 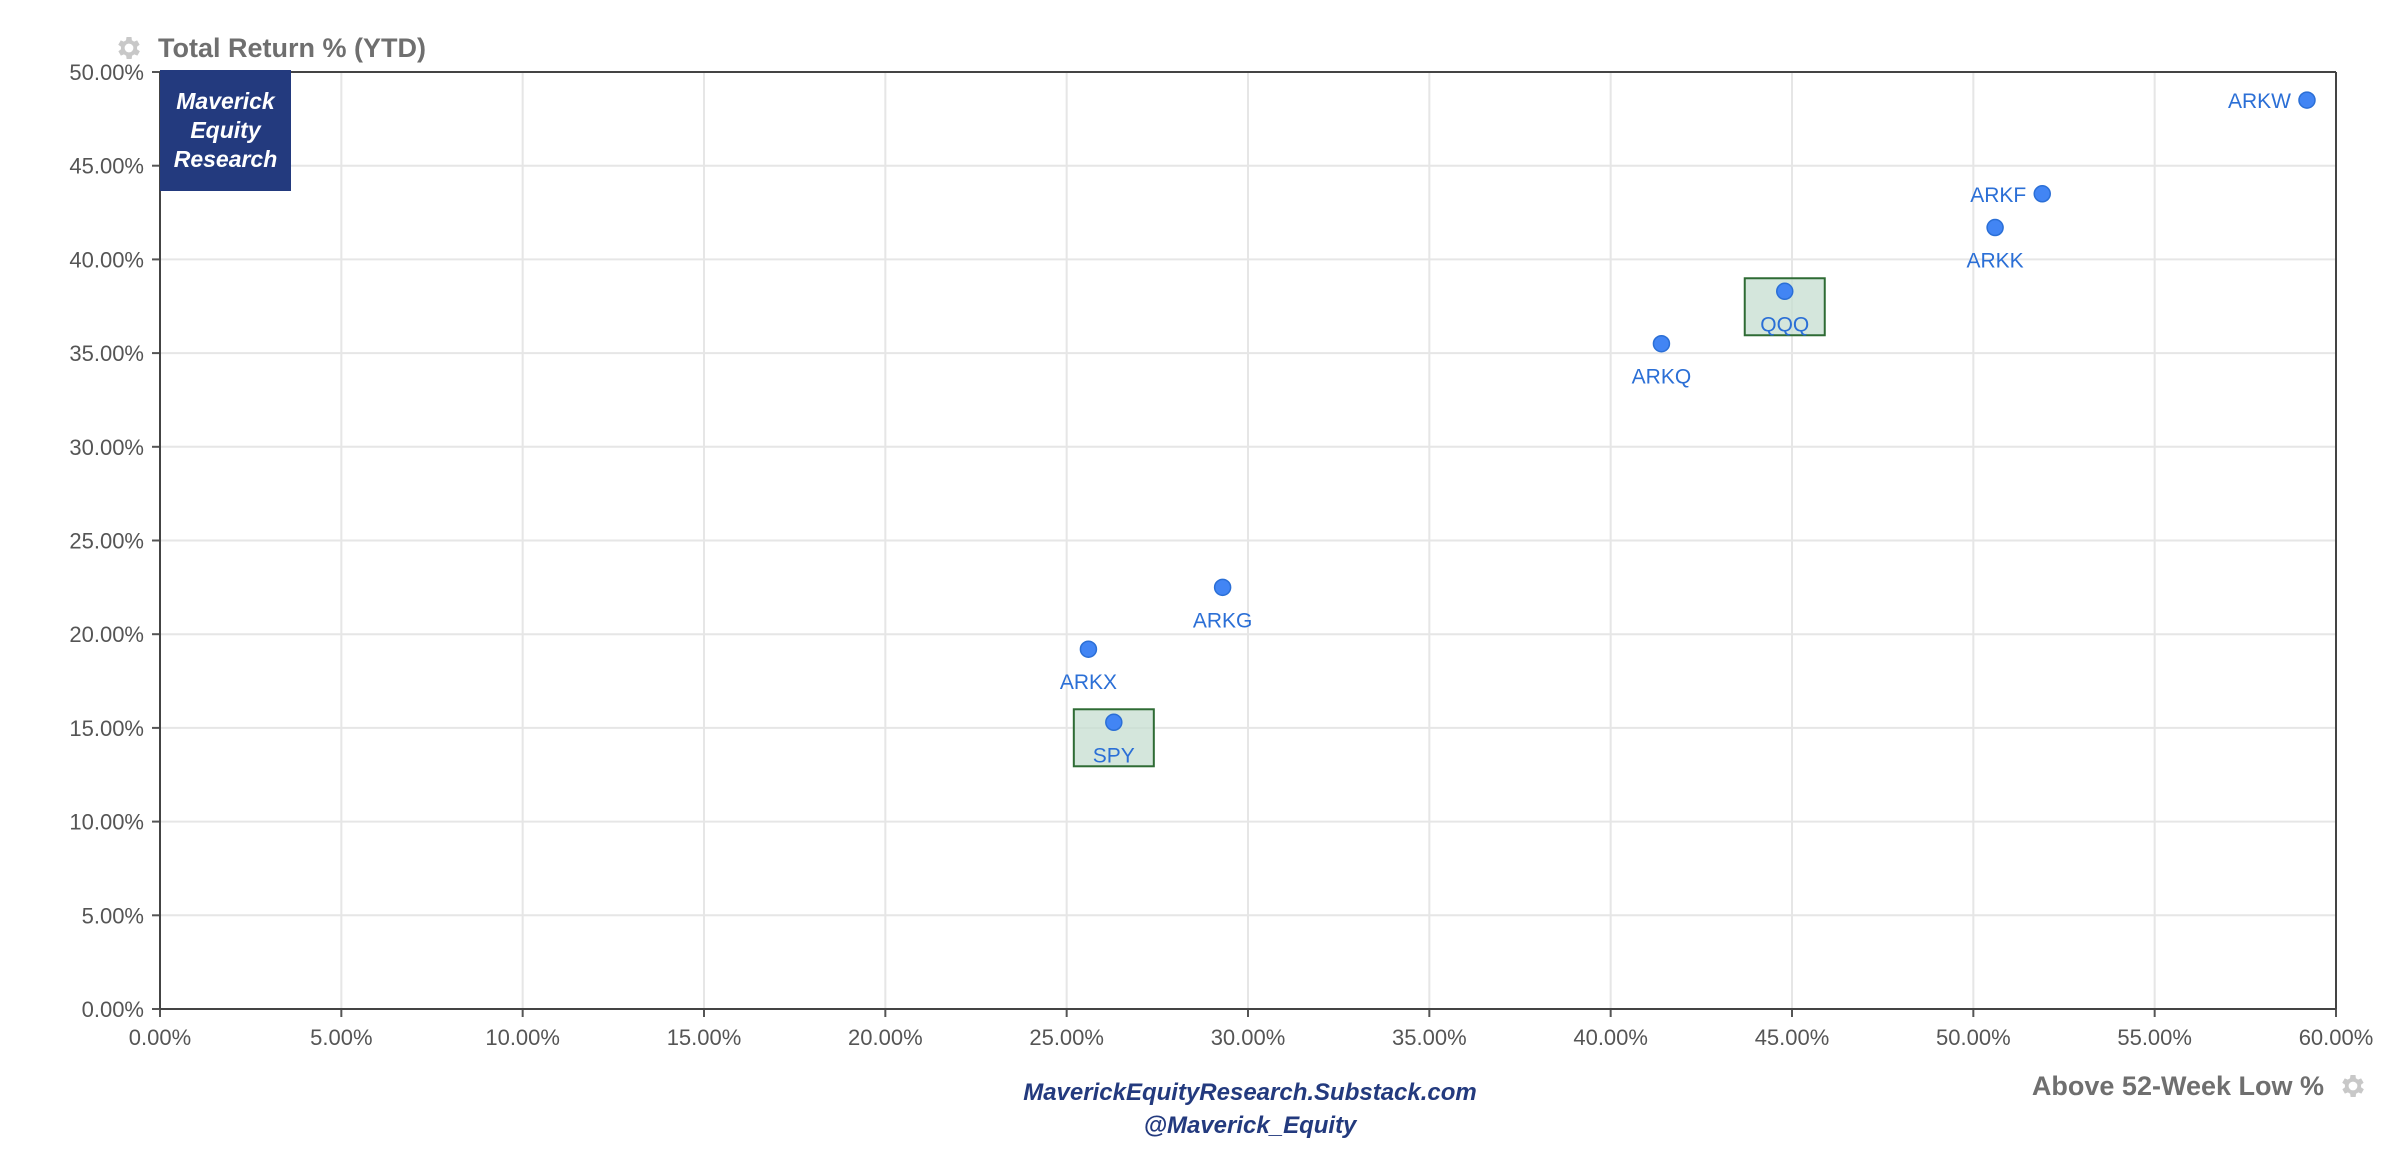 What do you see at coordinates (113, 915) in the screenshot?
I see `y-tick-label: 5.00%` at bounding box center [113, 915].